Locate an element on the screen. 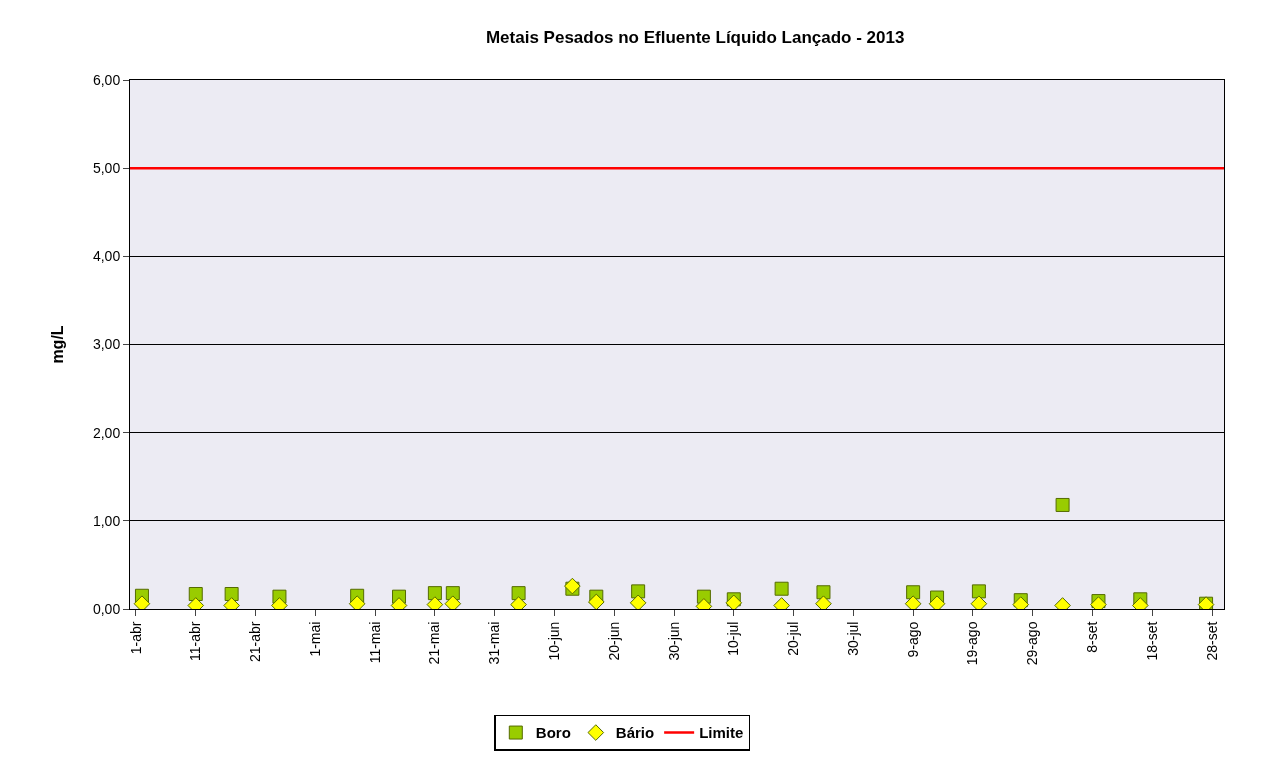 The width and height of the screenshot is (1264, 769). y-tick-label: 3,00 is located at coordinates (106, 344).